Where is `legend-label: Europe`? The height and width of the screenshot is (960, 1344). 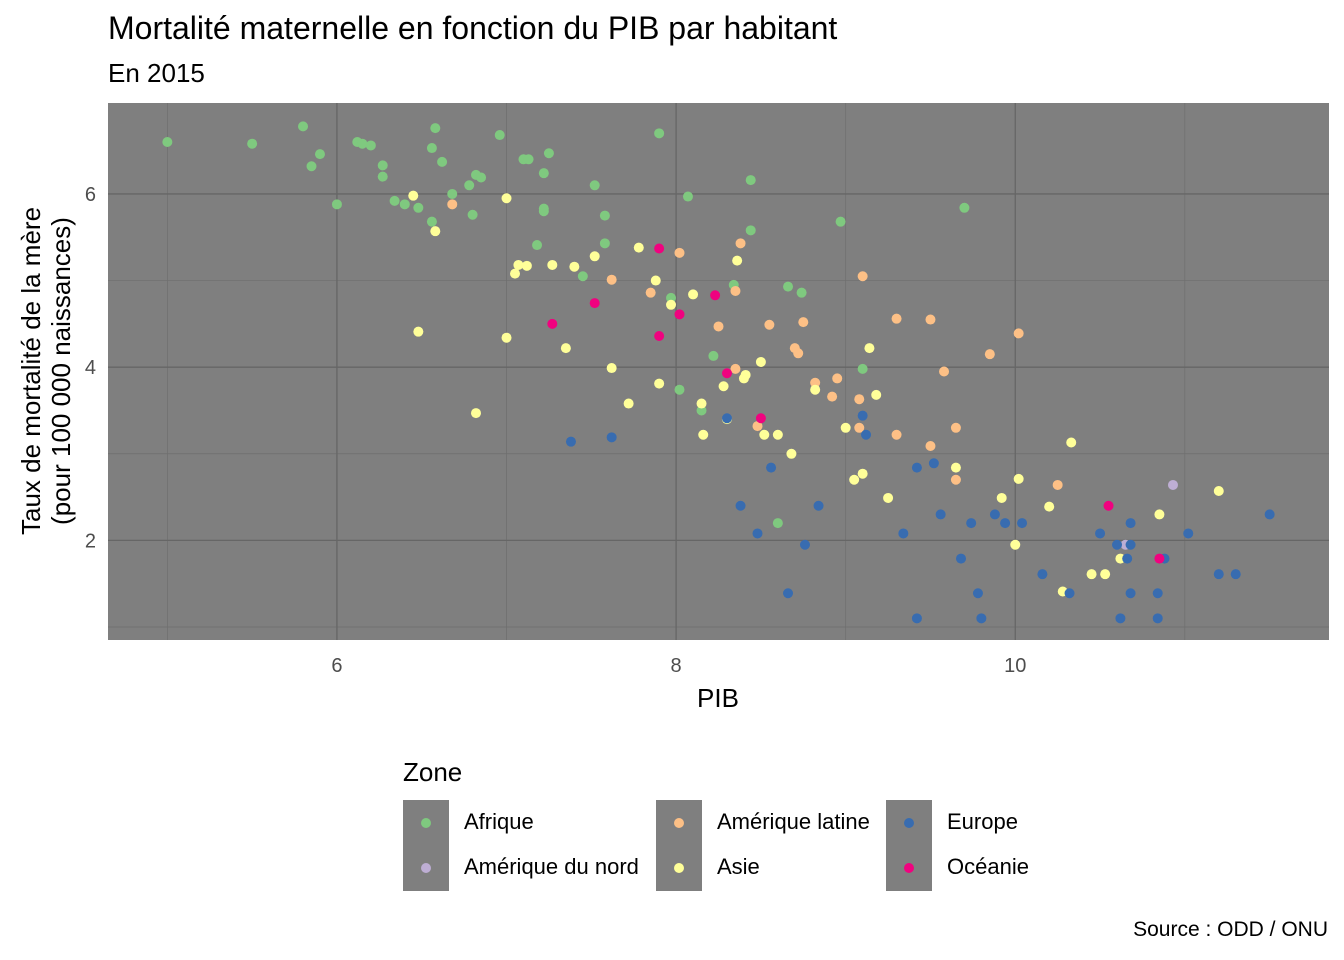 legend-label: Europe is located at coordinates (982, 821).